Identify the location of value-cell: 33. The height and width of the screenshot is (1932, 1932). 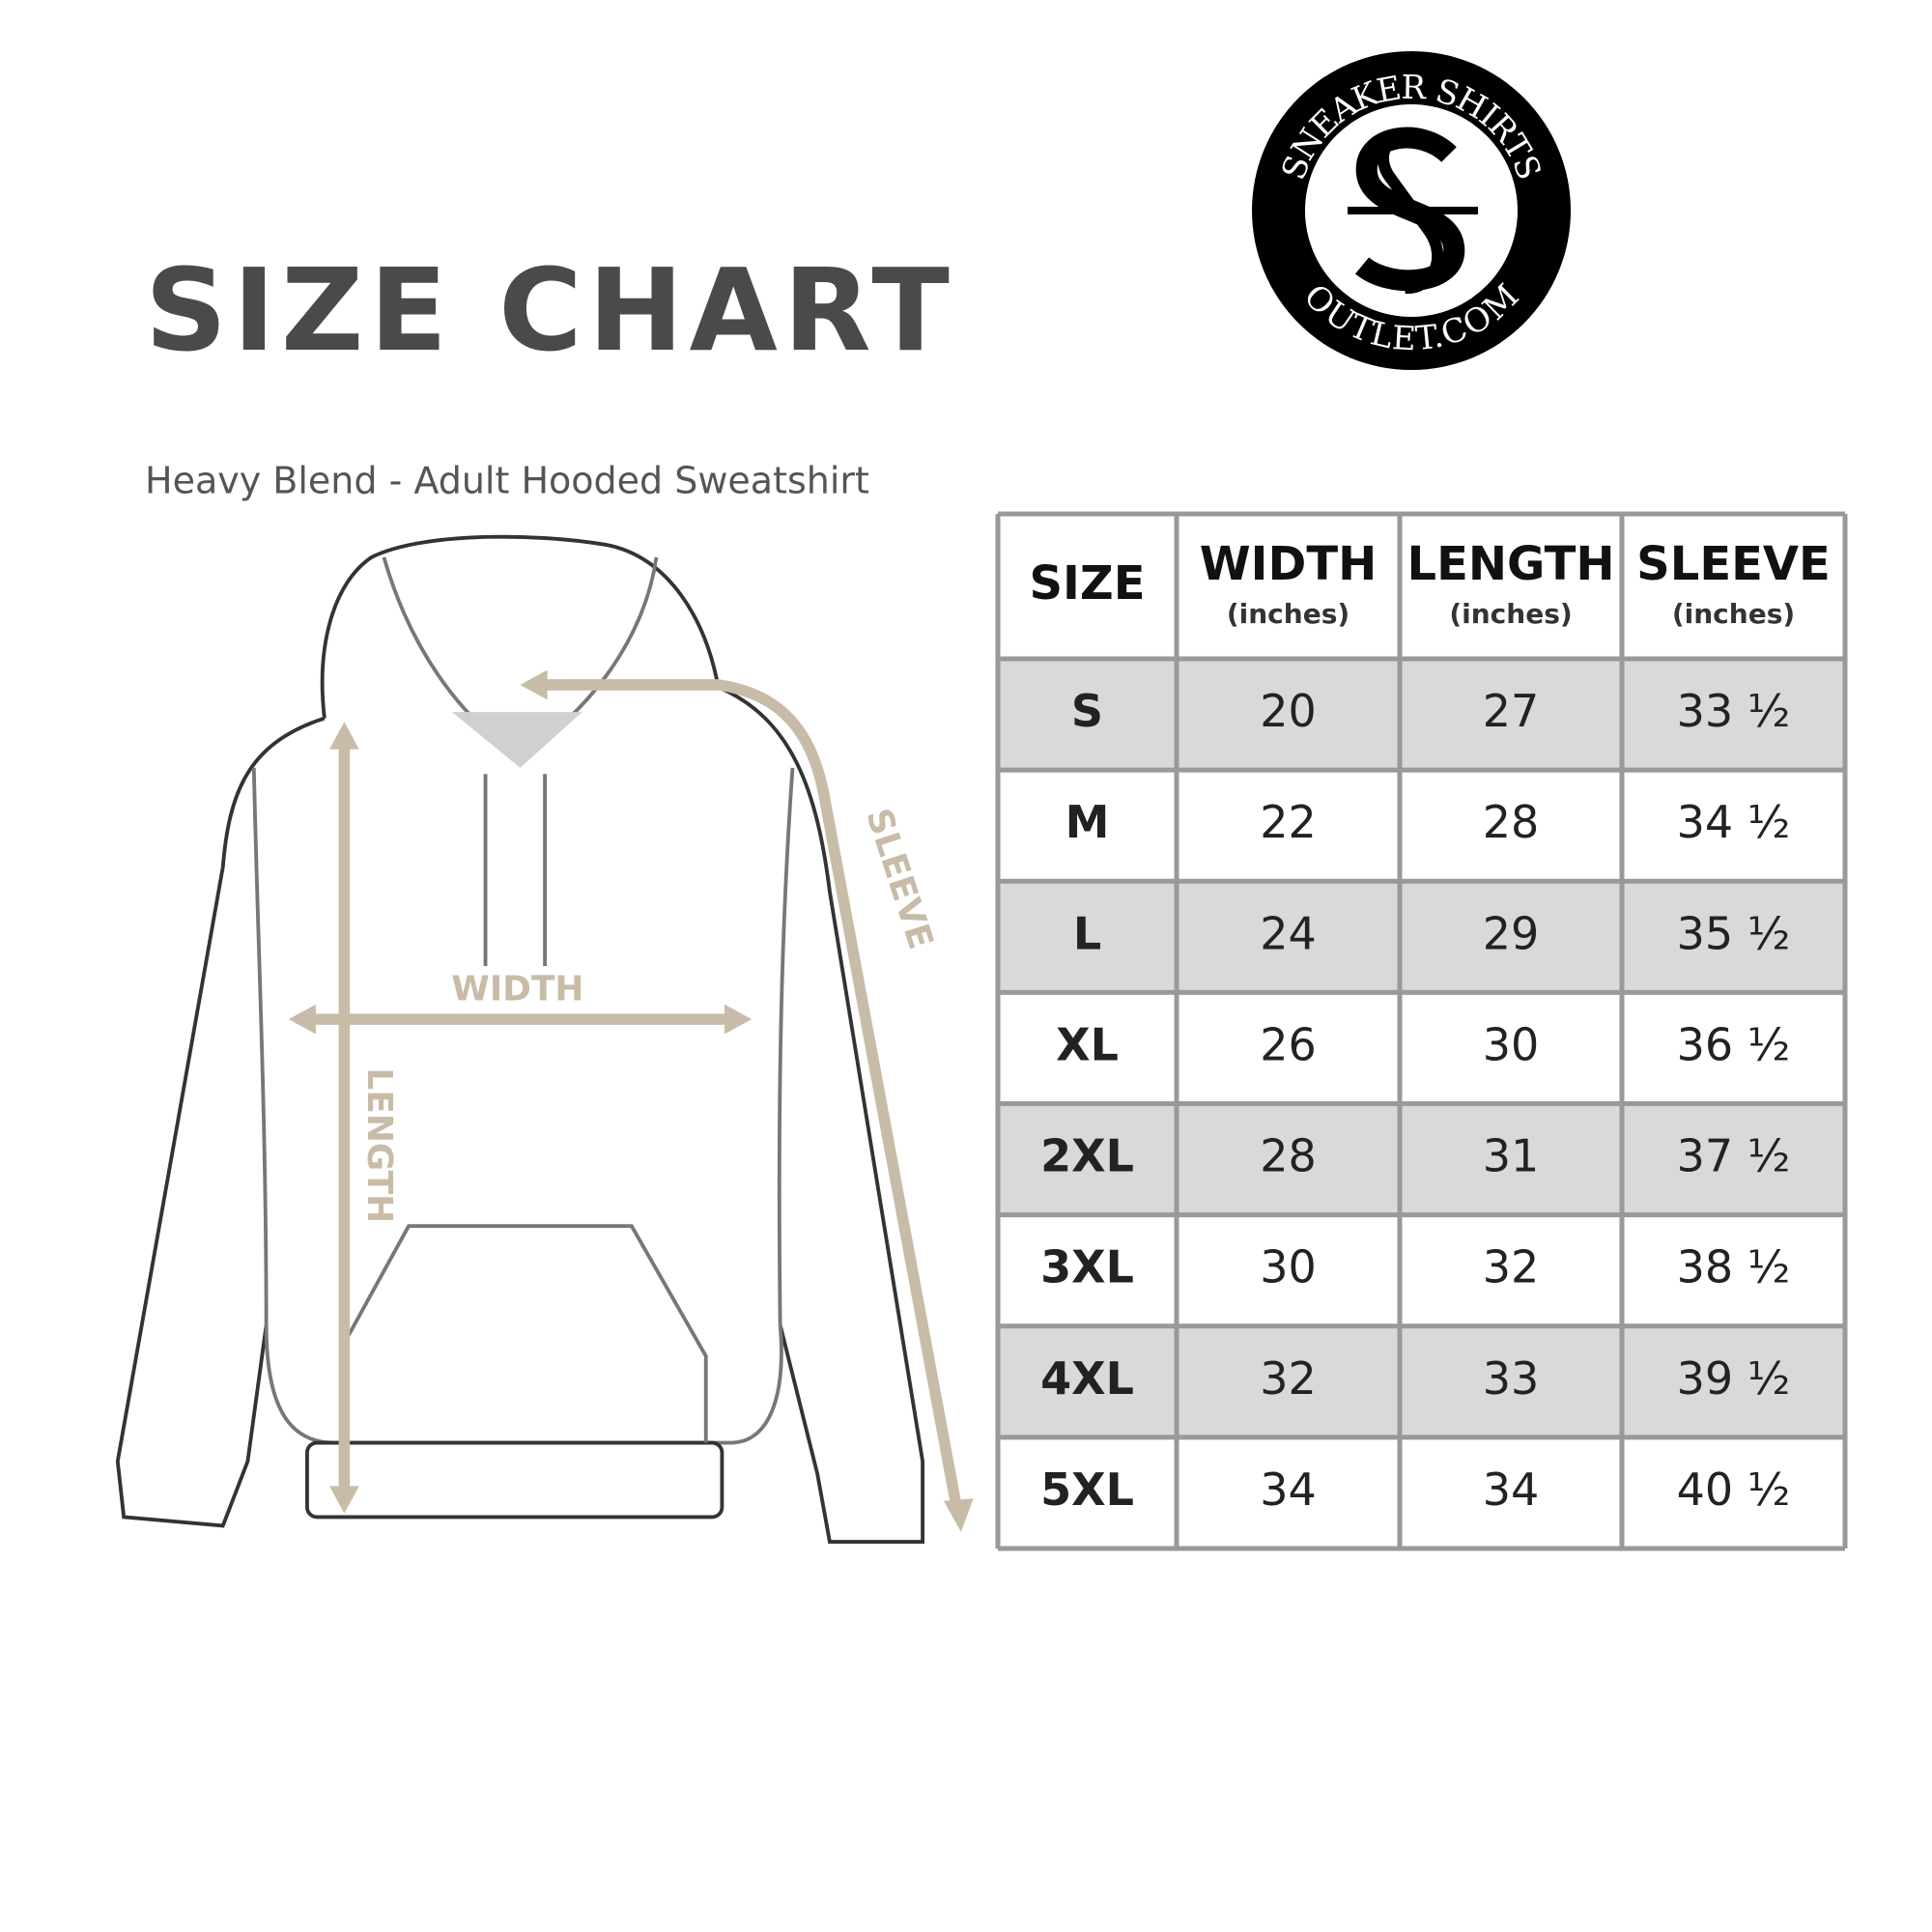
(1511, 1378).